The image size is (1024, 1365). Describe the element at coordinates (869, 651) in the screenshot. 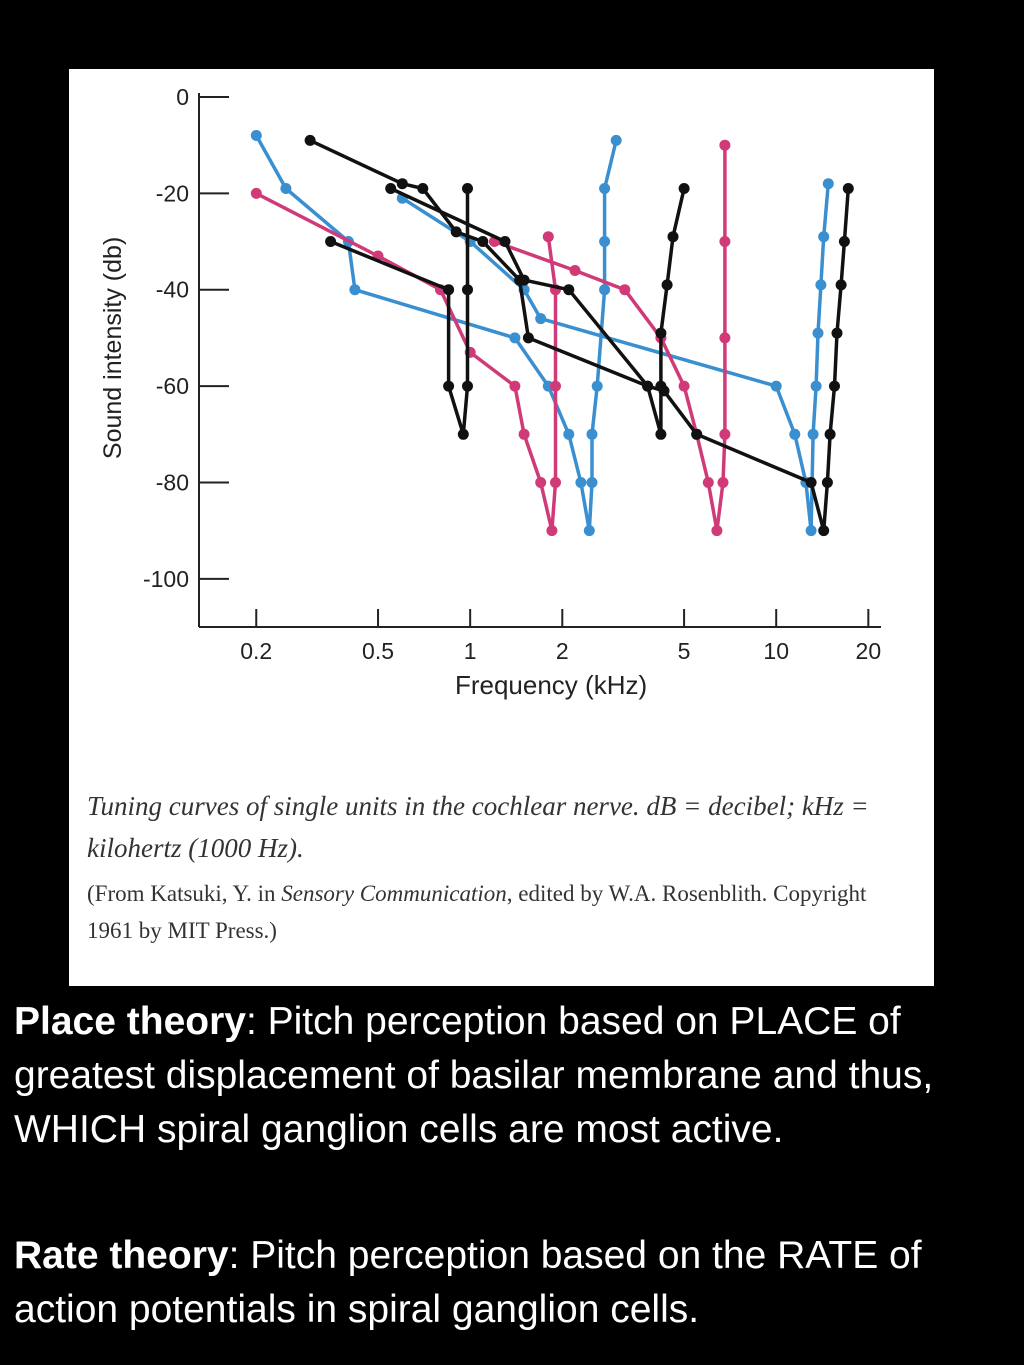

I see `x-tick-label: 20` at that location.